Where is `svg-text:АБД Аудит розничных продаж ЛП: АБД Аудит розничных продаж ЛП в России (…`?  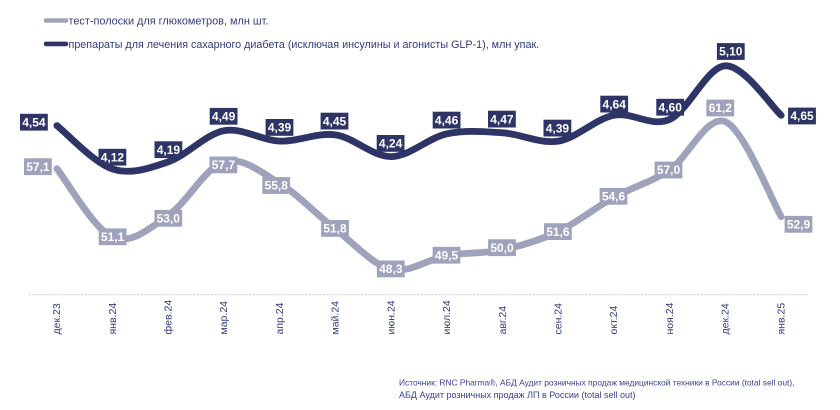
svg-text:АБД Аудит розничных продаж ЛП: АБД Аудит розничных продаж ЛП в России (… is located at coordinates (517, 395).